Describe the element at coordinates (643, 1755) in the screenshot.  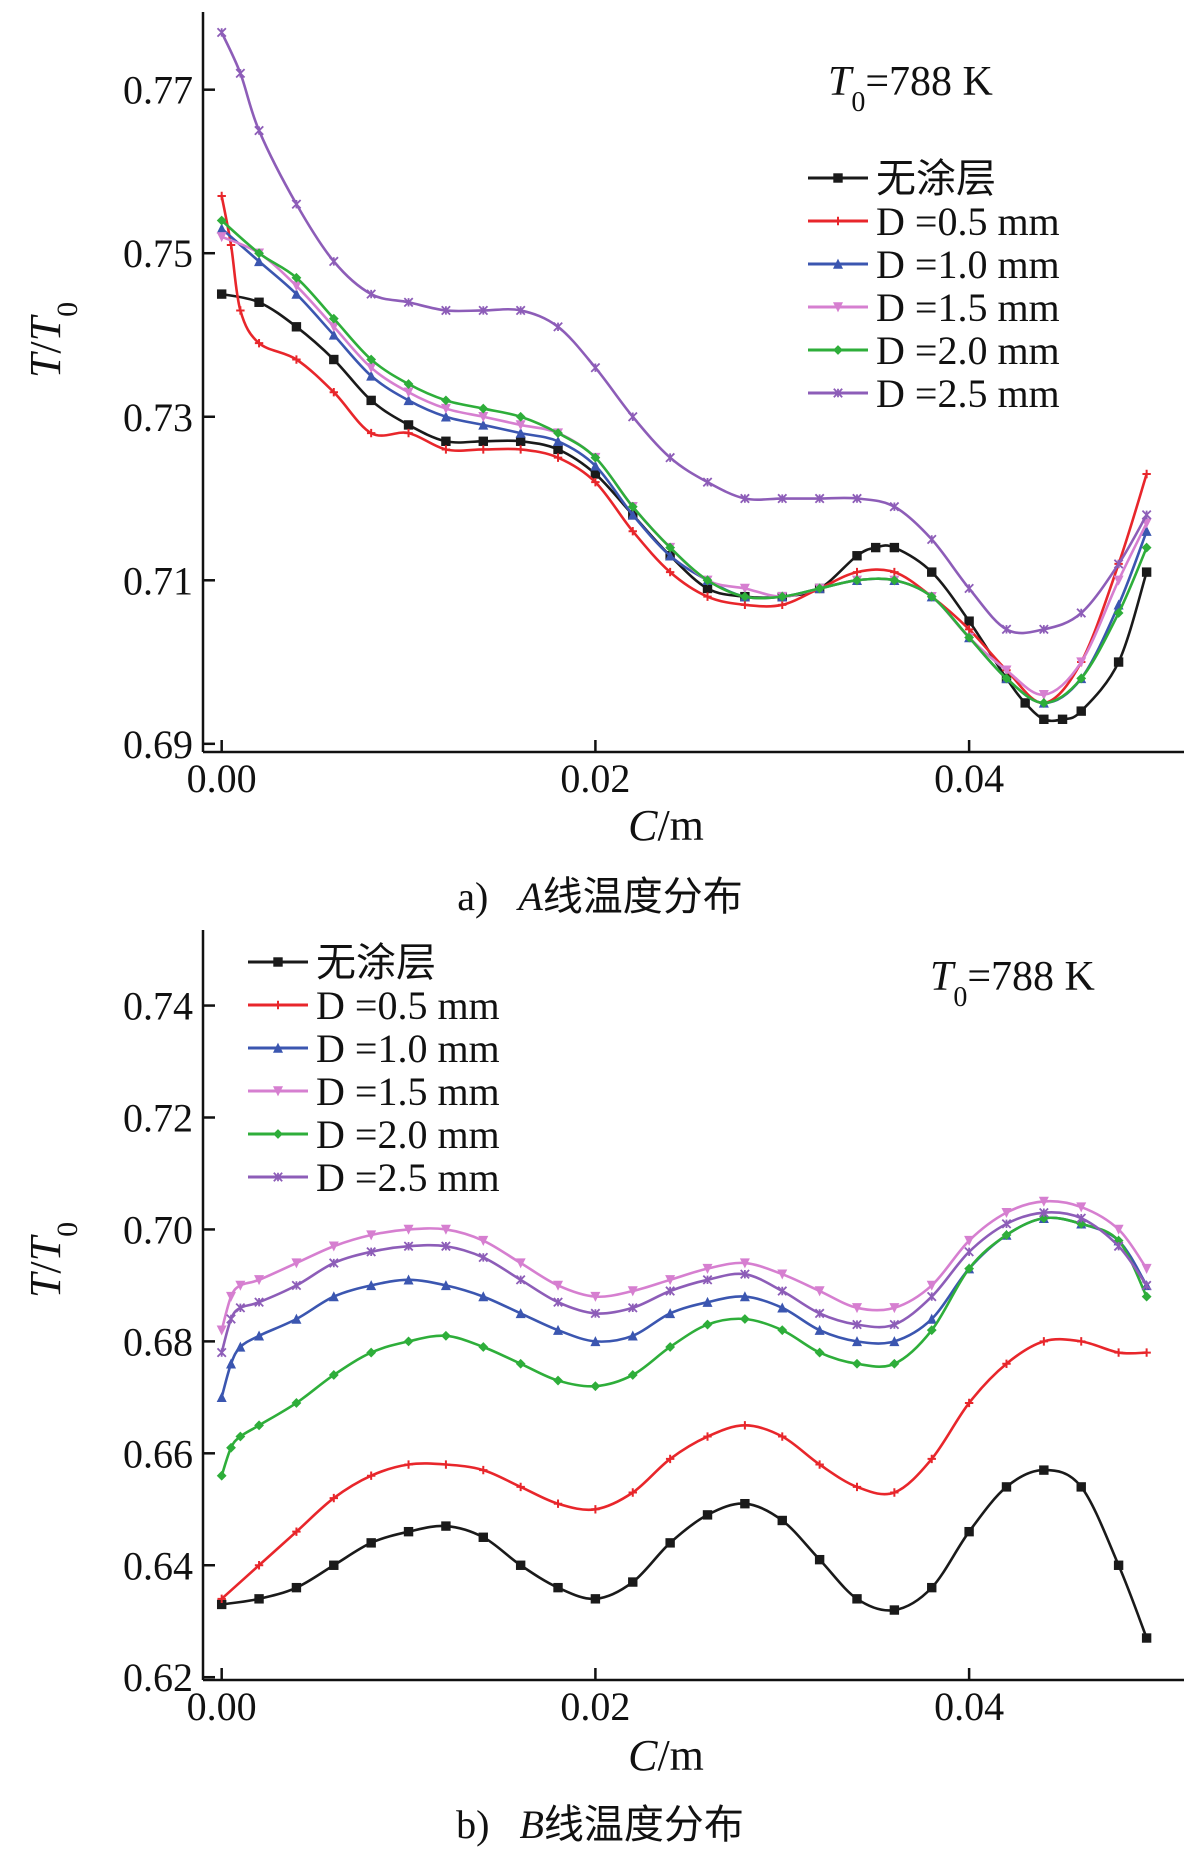
I see `x-axis-var-b: C` at that location.